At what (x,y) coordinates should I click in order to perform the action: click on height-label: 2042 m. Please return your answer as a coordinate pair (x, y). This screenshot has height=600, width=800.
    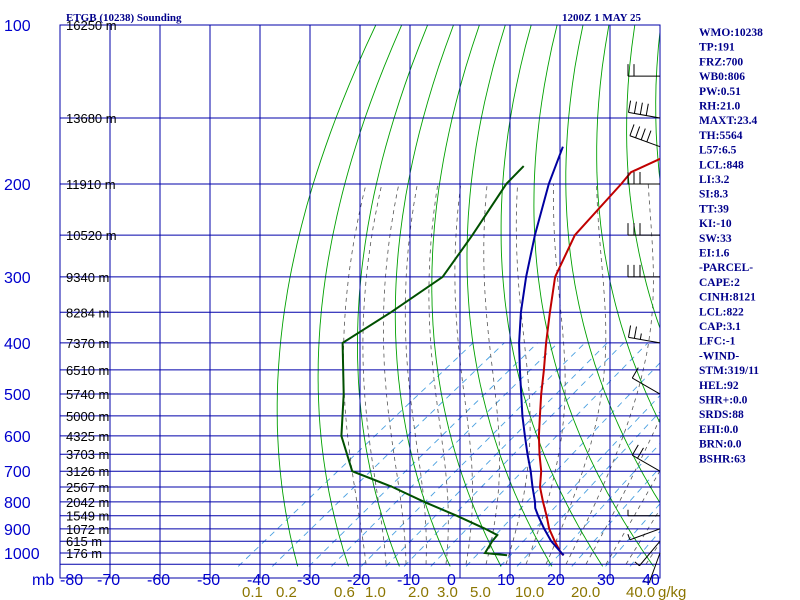
    Looking at the image, I should click on (87, 502).